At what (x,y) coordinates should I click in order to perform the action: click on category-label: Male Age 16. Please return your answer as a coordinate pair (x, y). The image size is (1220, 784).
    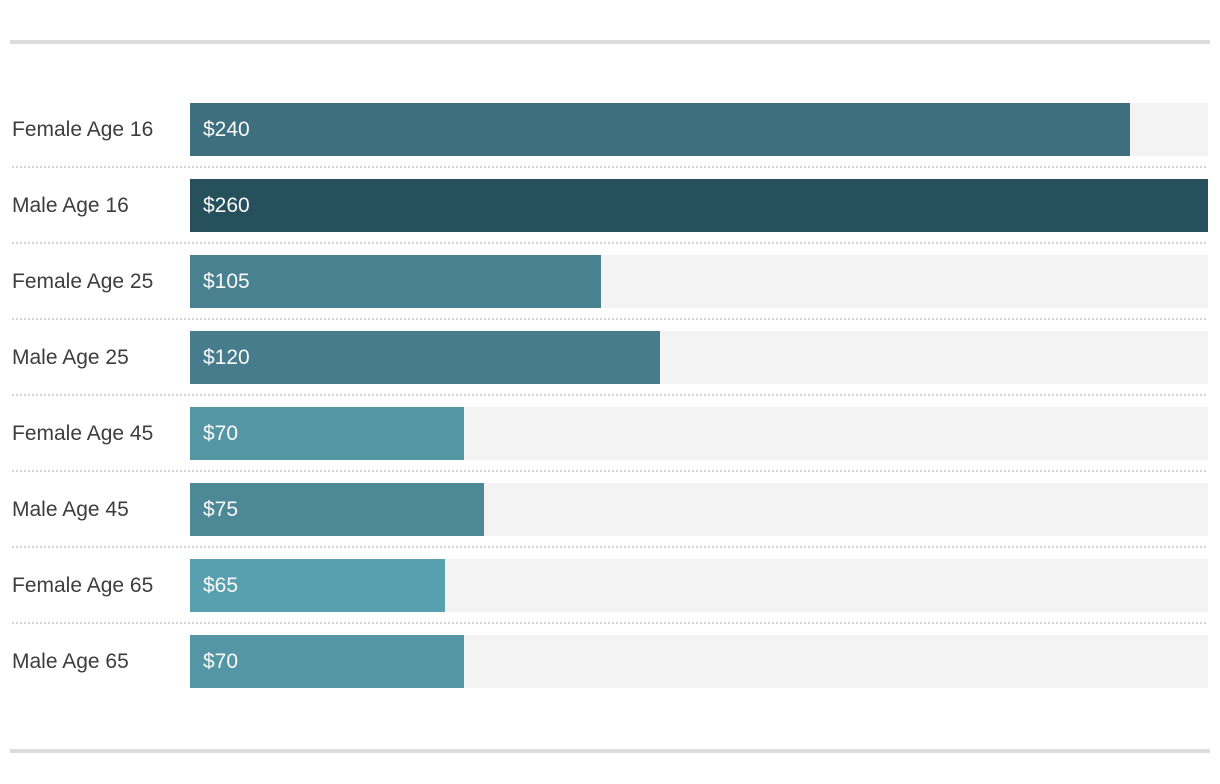
    Looking at the image, I should click on (70, 205).